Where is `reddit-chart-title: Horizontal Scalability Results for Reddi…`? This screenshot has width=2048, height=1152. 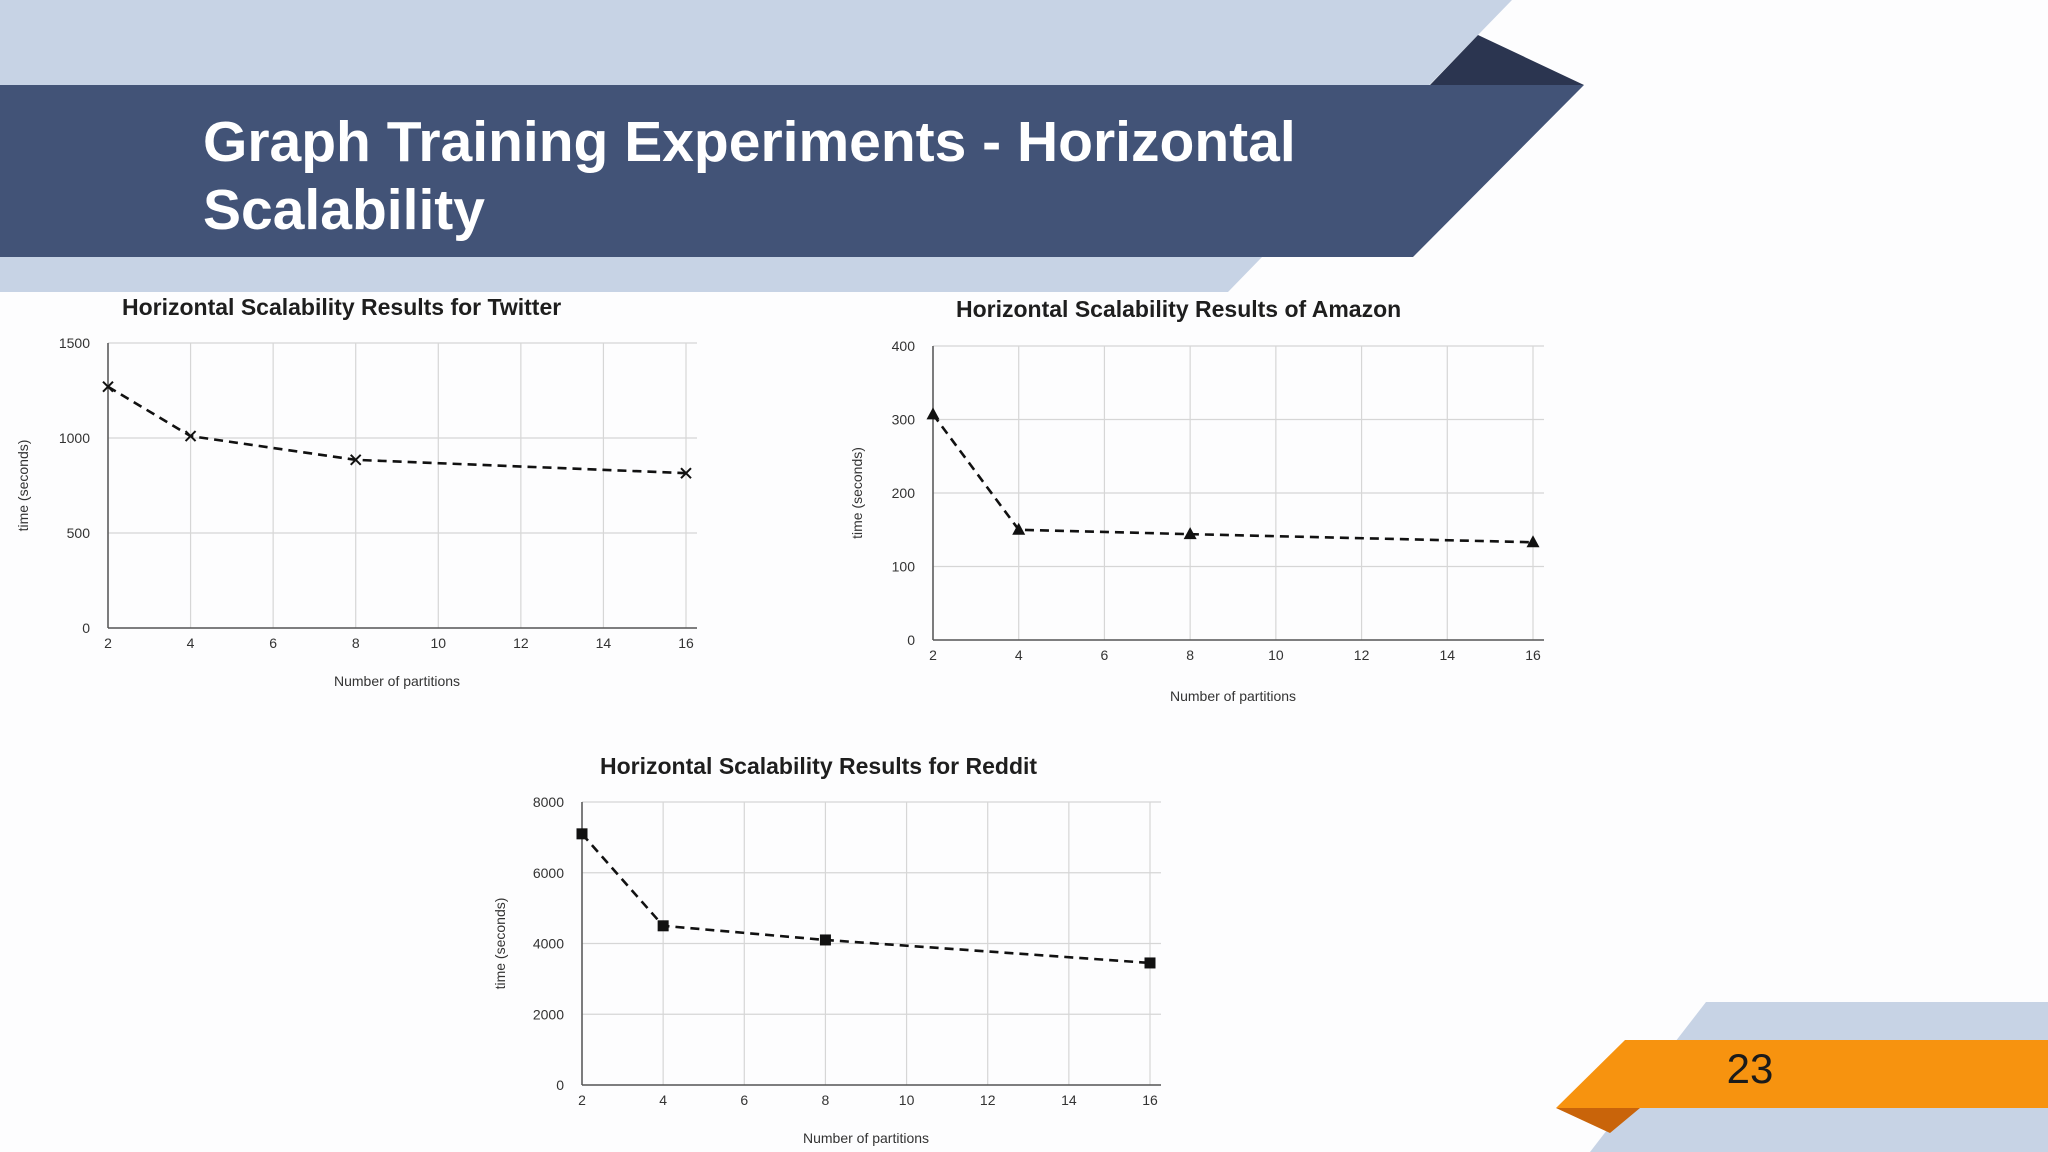 reddit-chart-title: Horizontal Scalability Results for Reddi… is located at coordinates (818, 766).